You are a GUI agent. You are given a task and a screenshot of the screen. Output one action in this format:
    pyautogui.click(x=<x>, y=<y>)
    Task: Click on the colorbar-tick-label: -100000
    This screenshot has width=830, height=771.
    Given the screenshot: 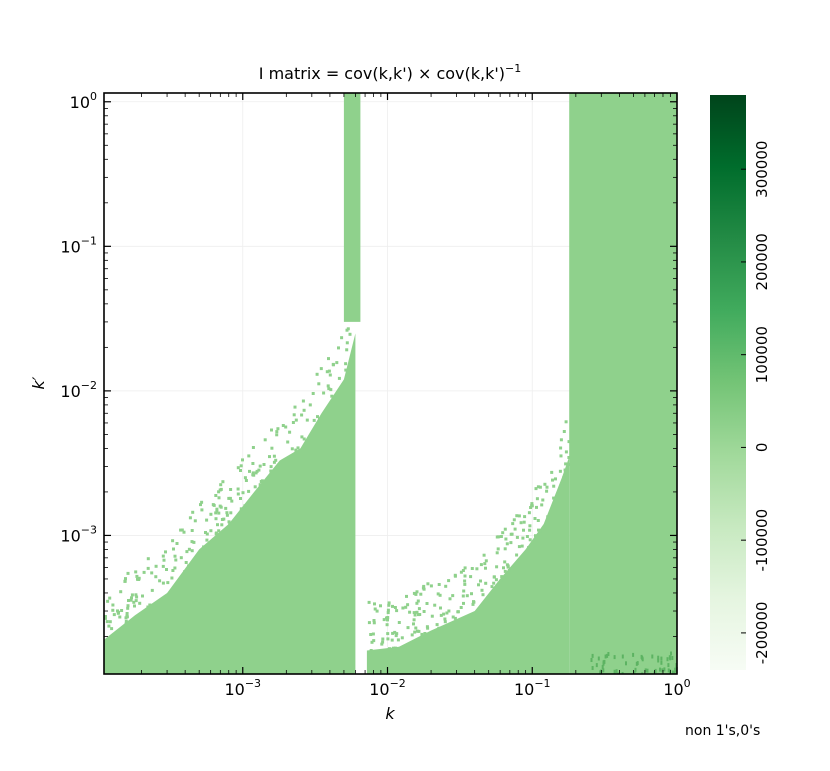 What is the action you would take?
    pyautogui.click(x=762, y=540)
    